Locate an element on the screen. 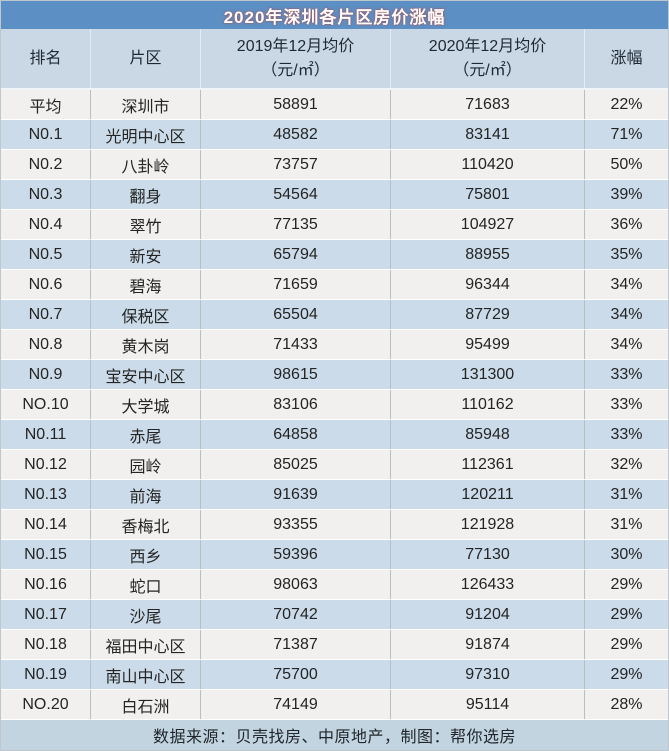 Image resolution: width=669 pixels, height=751 pixels. table-row: N0.2 八卦岭 73757 110420 50% is located at coordinates (334, 165).